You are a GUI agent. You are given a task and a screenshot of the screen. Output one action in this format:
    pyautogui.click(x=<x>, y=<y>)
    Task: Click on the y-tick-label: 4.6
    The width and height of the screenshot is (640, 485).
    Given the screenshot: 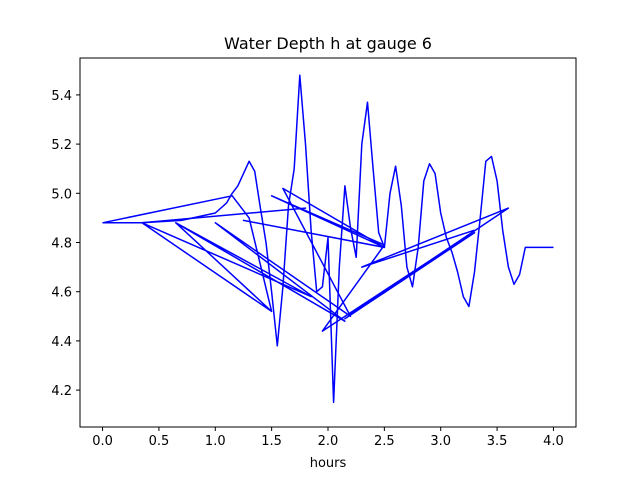 What is the action you would take?
    pyautogui.click(x=61, y=293)
    